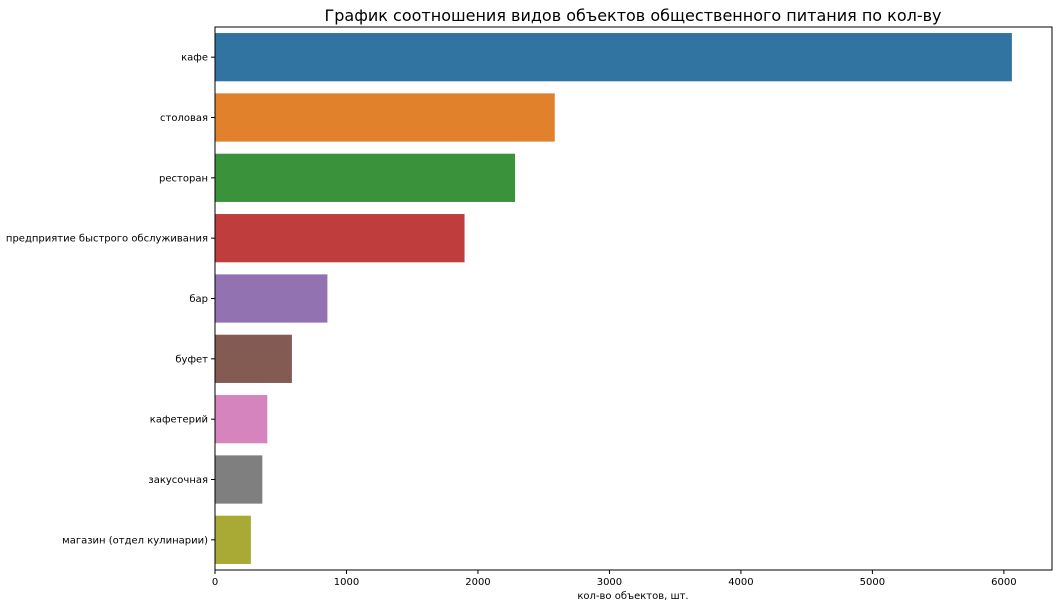 This screenshot has height=612, width=1059. Describe the element at coordinates (477, 582) in the screenshot. I see `x-tick-label: 2000` at that location.